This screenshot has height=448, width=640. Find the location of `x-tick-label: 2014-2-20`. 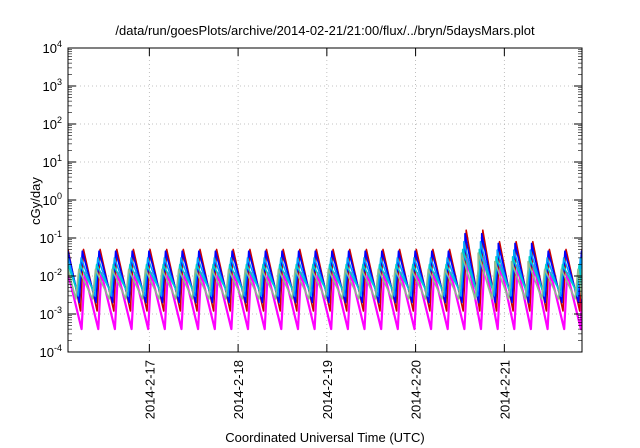

x-tick-label: 2014-2-20 is located at coordinates (416, 389).